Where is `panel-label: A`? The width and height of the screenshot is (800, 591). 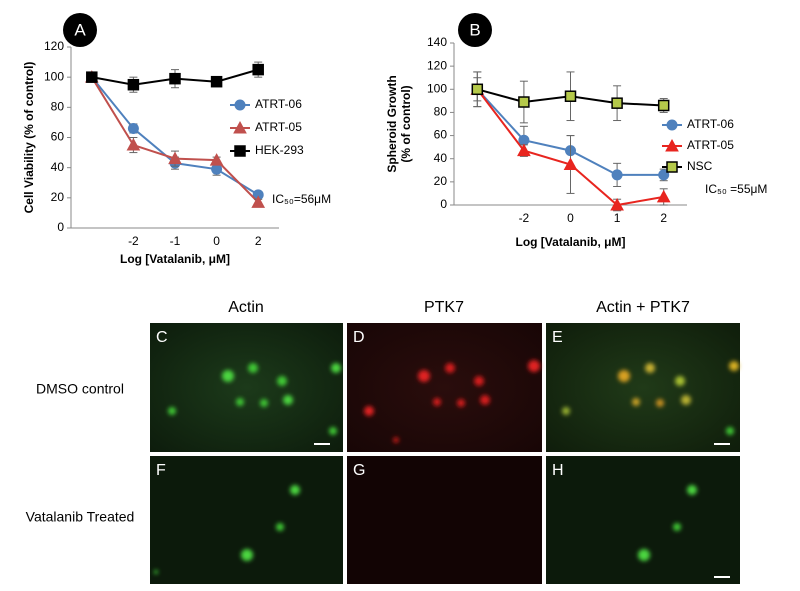 panel-label: A is located at coordinates (80, 29).